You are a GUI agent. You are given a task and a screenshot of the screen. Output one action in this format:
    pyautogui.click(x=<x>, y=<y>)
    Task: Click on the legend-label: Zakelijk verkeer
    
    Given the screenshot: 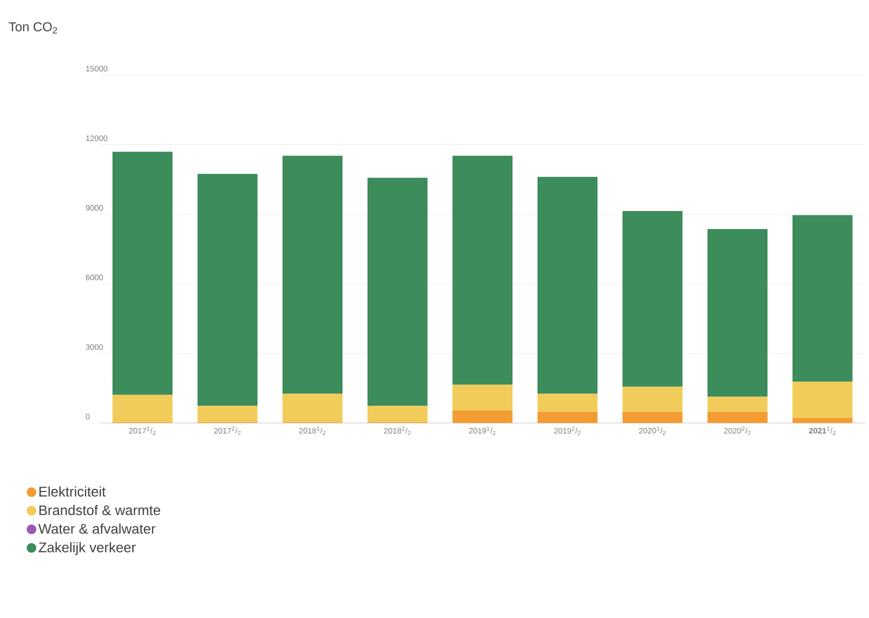 What is the action you would take?
    pyautogui.click(x=87, y=549)
    